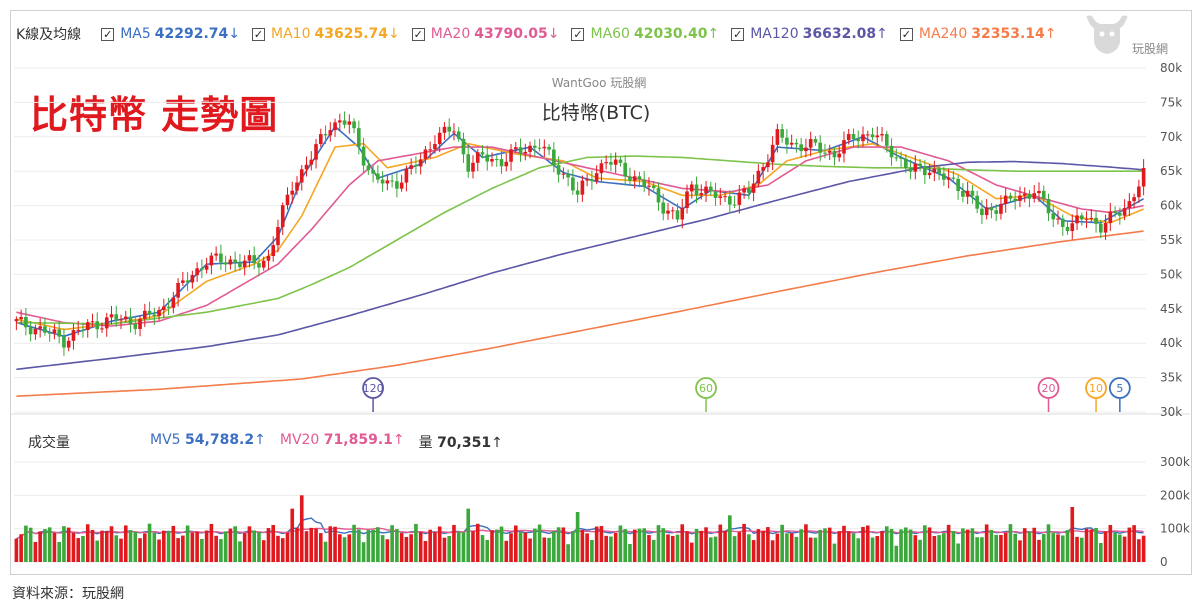 The image size is (1204, 609). I want to click on legend-ma60: ✓ MA60 42030.40 ↑, so click(645, 34).